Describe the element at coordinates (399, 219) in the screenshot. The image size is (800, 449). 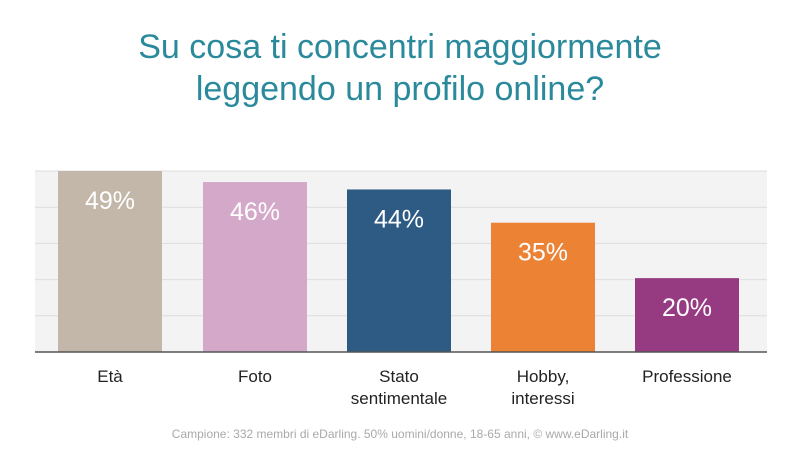
I see `bar-value-label: 44%` at that location.